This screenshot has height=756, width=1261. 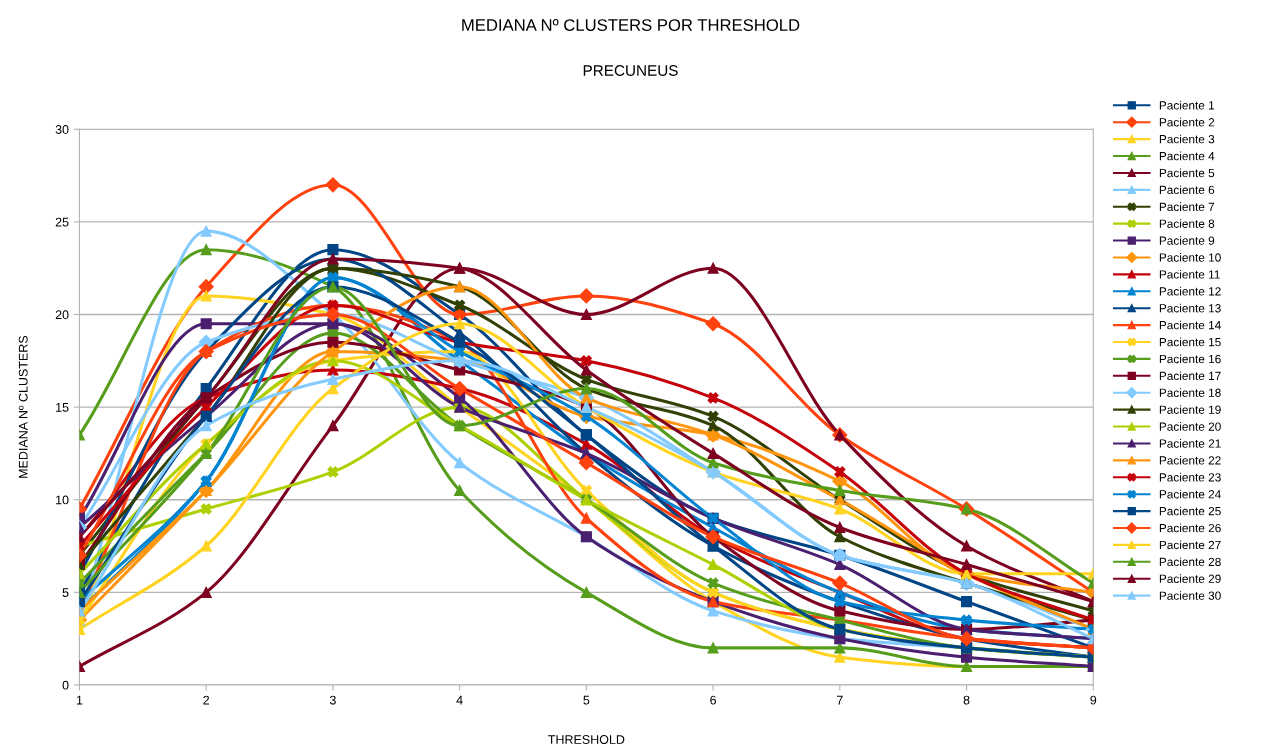 I want to click on x-tick-label: 7, so click(x=839, y=700).